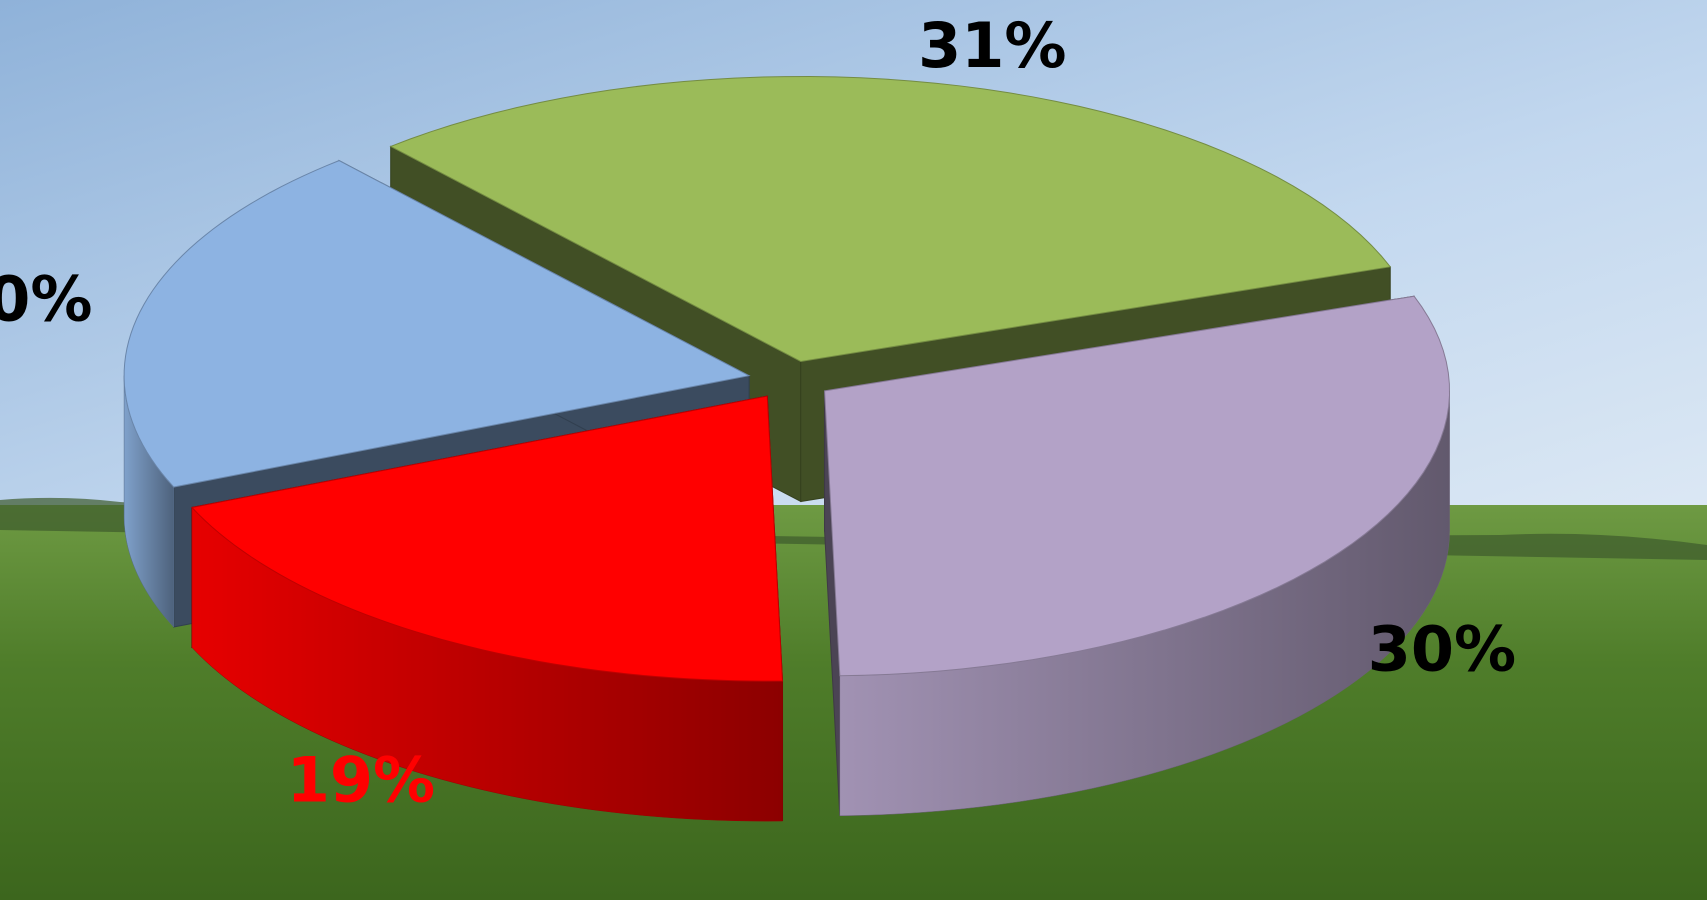 This screenshot has width=1707, height=900. What do you see at coordinates (992, 45) in the screenshot?
I see `data-label: 31%` at bounding box center [992, 45].